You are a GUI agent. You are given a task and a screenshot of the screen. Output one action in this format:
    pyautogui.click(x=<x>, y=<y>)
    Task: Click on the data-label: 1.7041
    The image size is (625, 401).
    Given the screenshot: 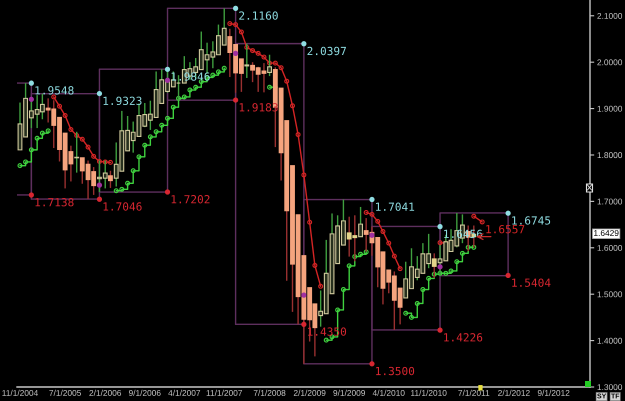 What is the action you would take?
    pyautogui.click(x=395, y=206)
    